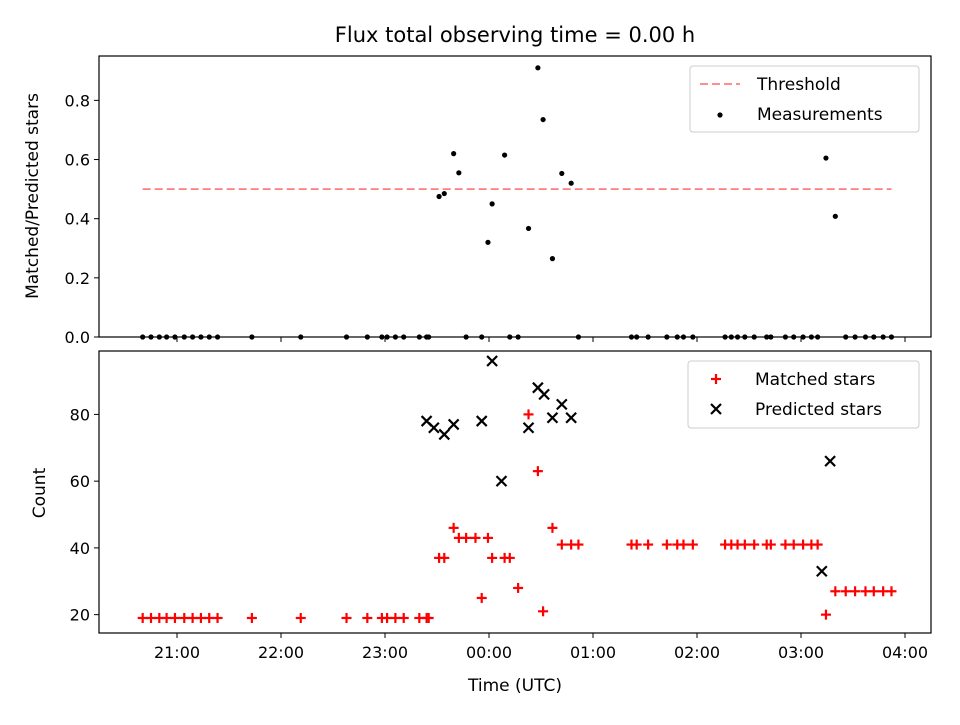 This screenshot has width=960, height=725. I want to click on top-y-tick-label: 0.8, so click(77, 100).